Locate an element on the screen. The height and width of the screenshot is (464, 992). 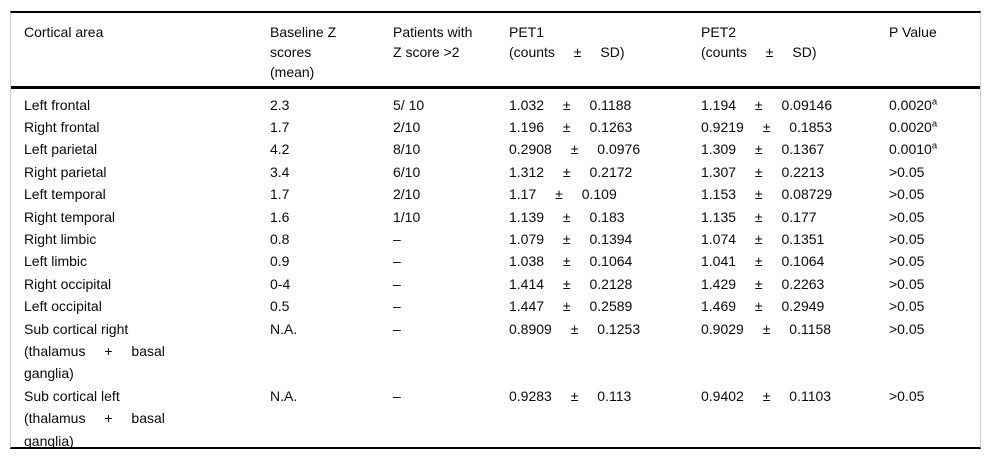
cortical-area-line: Left frontal is located at coordinates (57, 104).